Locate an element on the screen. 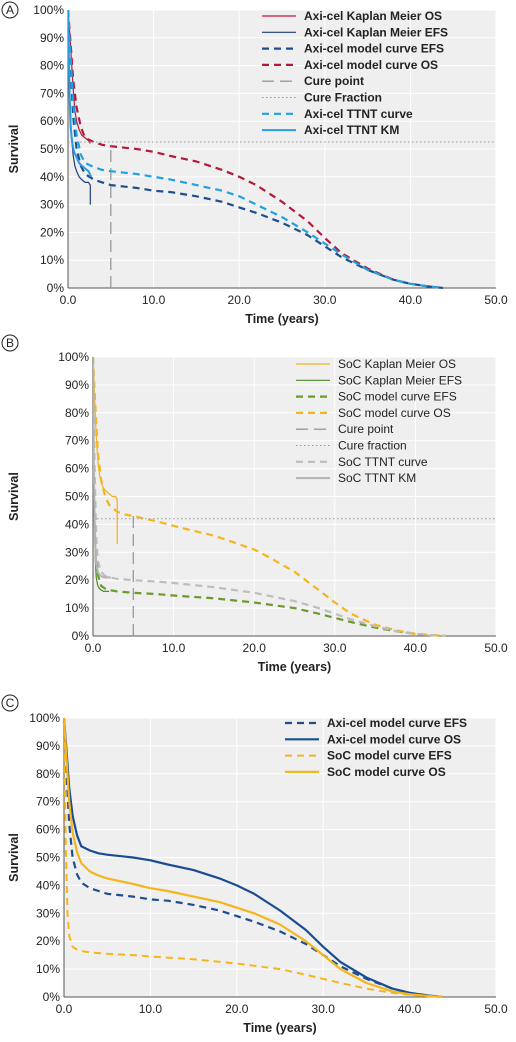 This screenshot has width=516, height=1042. panel-label: C is located at coordinates (10, 703).